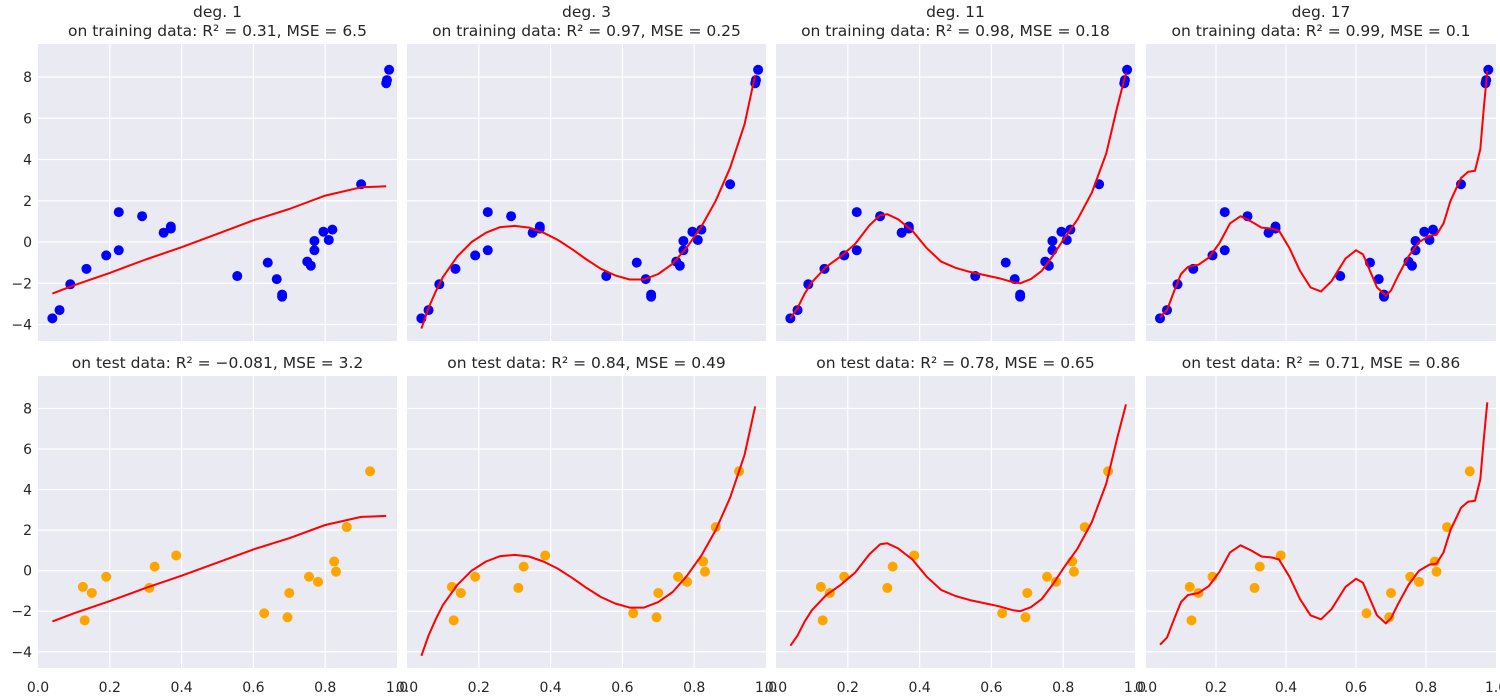 This screenshot has height=700, width=1500. What do you see at coordinates (955, 12) in the screenshot?
I see `subplot-title: deg. 11` at bounding box center [955, 12].